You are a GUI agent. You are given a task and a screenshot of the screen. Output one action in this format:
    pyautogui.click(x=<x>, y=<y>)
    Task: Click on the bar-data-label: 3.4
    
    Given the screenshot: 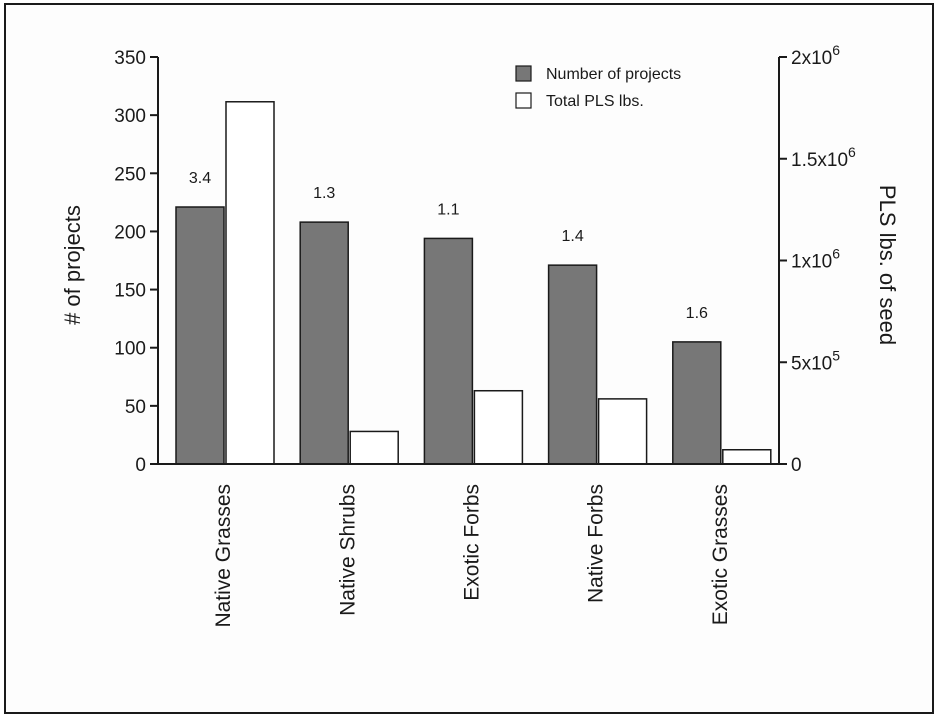 What is the action you would take?
    pyautogui.click(x=200, y=178)
    